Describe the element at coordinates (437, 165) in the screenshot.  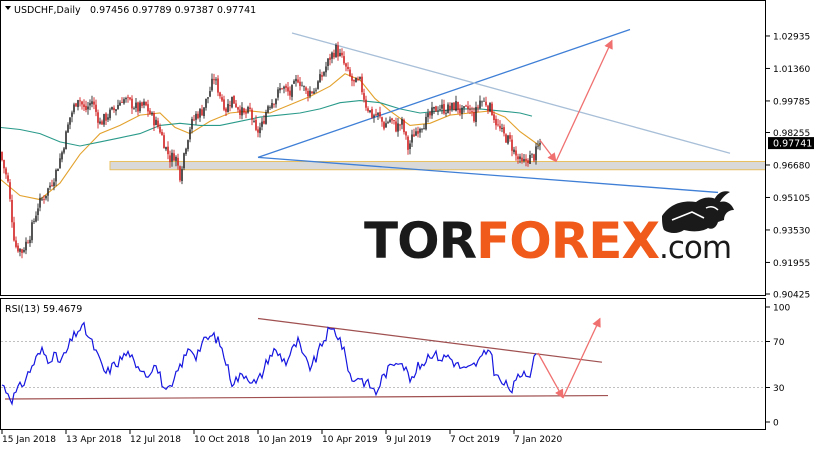
I see `support-zone` at that location.